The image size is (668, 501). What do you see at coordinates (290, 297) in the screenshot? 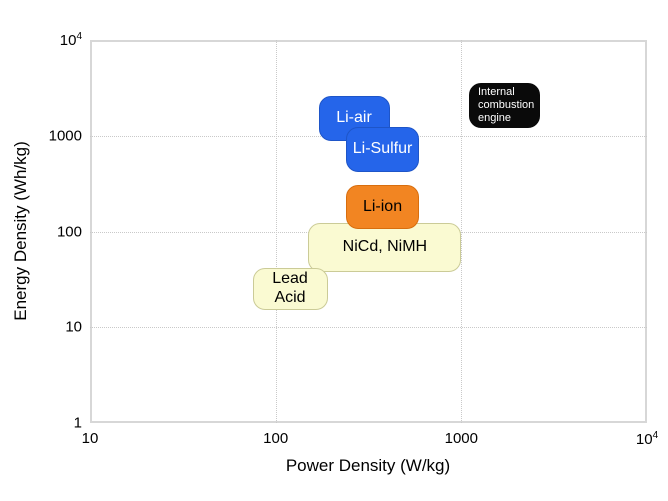
I see `region-label-line: Acid` at bounding box center [290, 297].